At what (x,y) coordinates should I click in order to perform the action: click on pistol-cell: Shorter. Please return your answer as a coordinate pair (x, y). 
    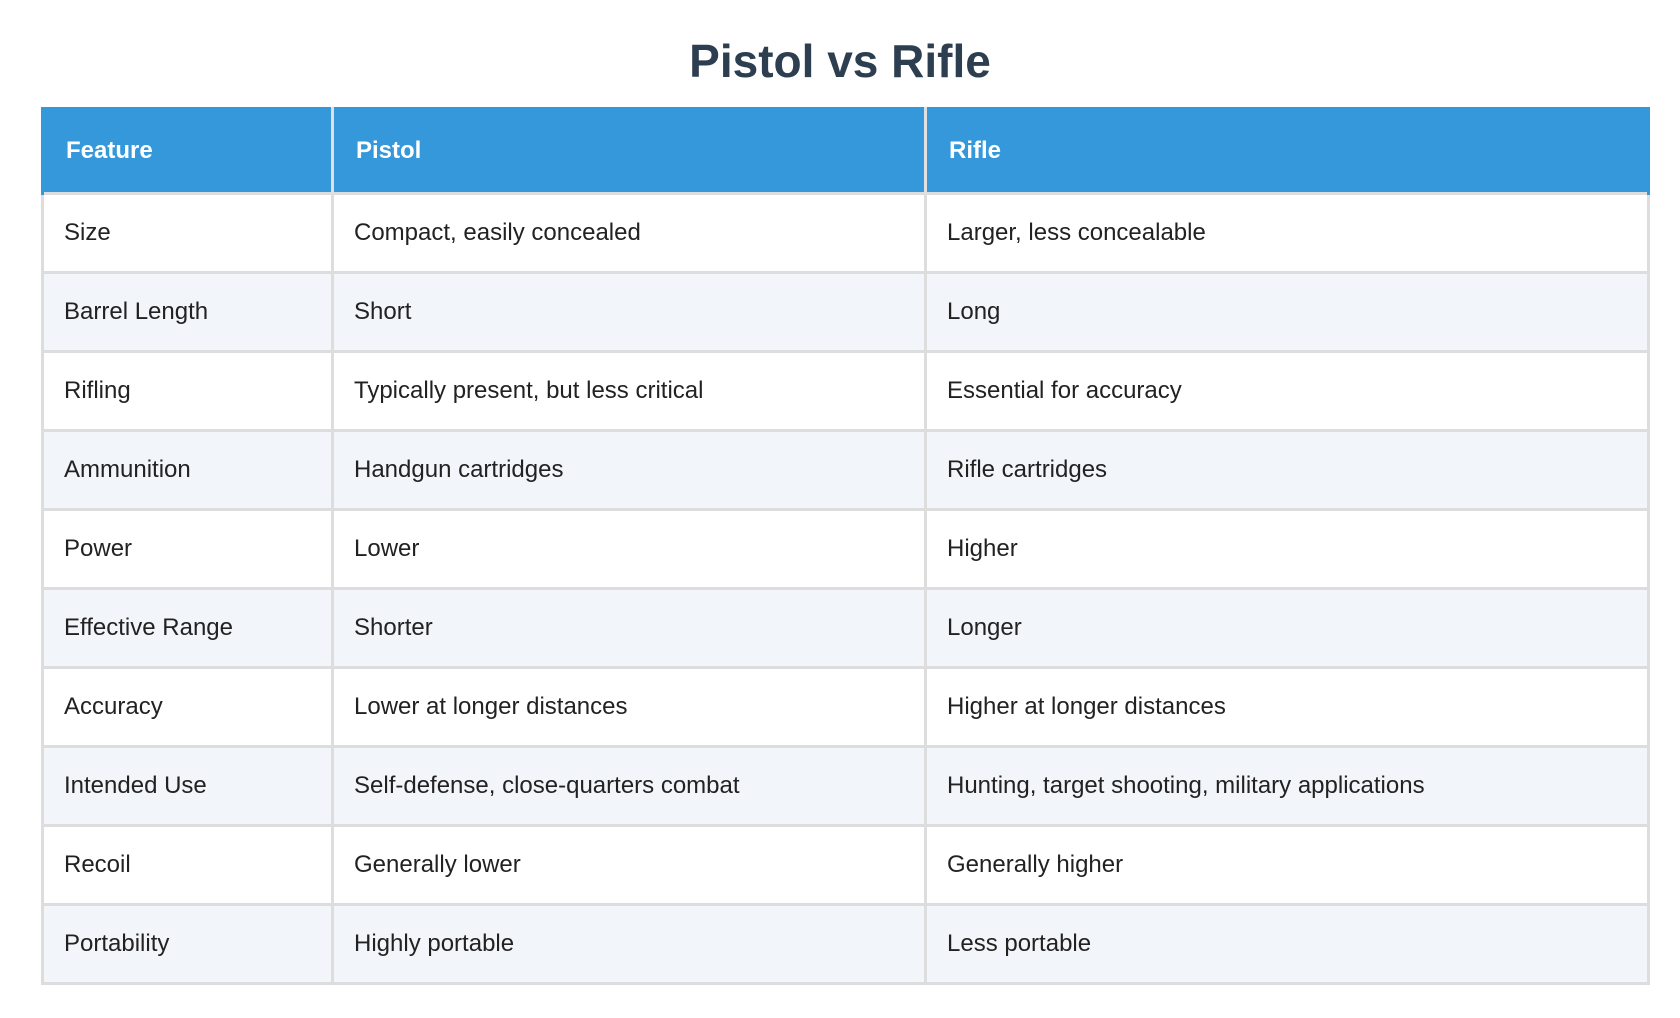
    Looking at the image, I should click on (629, 628).